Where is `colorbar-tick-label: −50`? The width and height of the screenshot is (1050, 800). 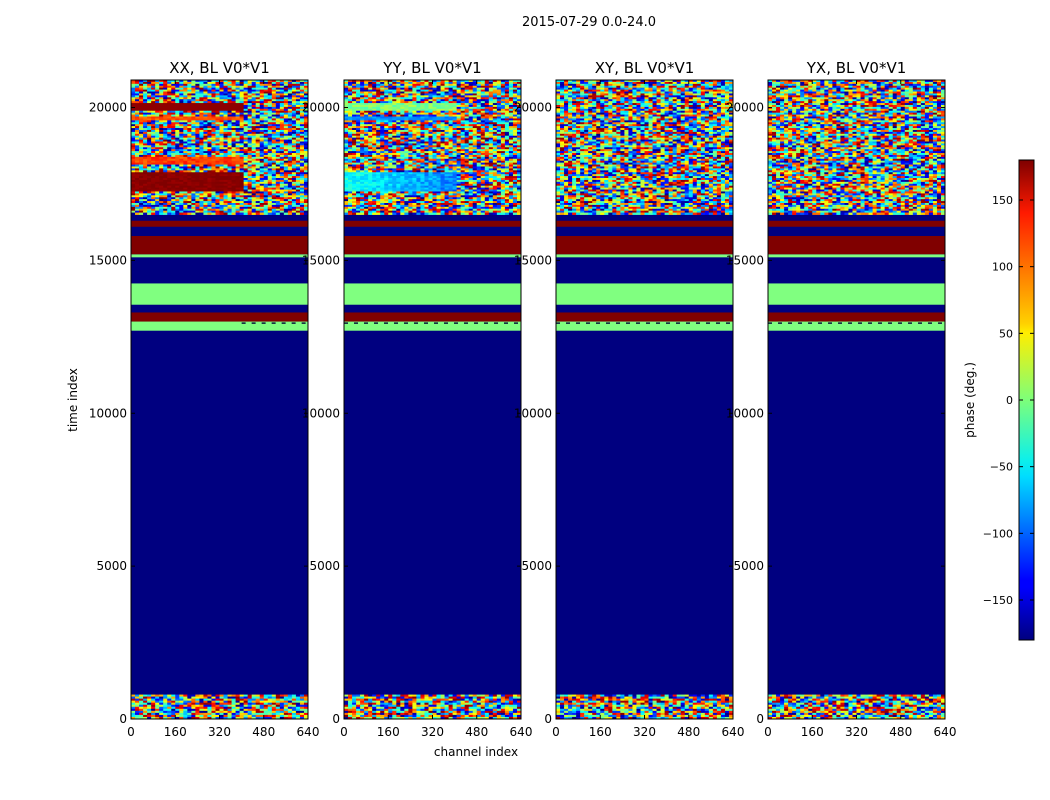 colorbar-tick-label: −50 is located at coordinates (1001, 467).